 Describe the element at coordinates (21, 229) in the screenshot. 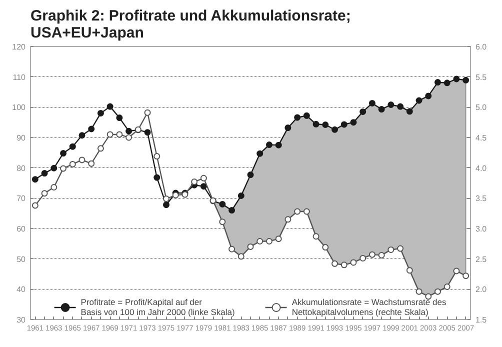

I see `y-tick-label: 60` at that location.